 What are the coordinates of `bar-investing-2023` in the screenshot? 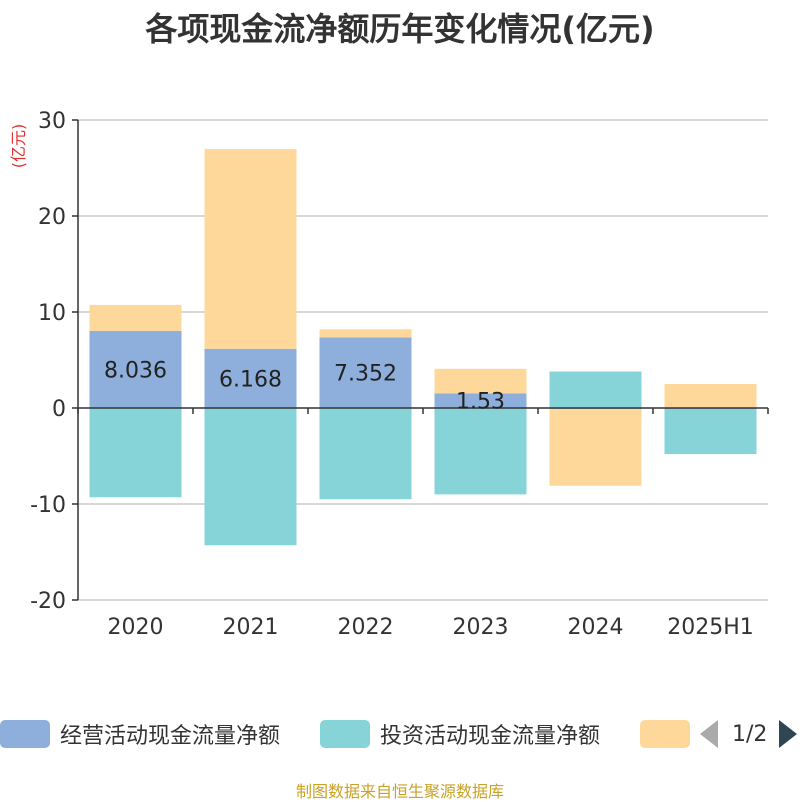 It's located at (480, 451).